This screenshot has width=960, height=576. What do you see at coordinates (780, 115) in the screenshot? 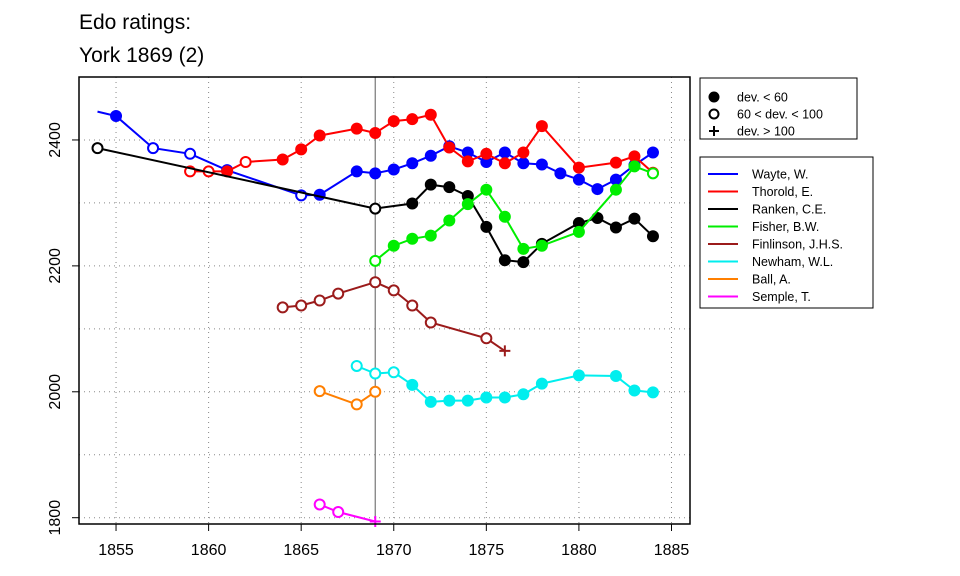
I see `marker-legend-label: 60 < dev. < 100` at bounding box center [780, 115].